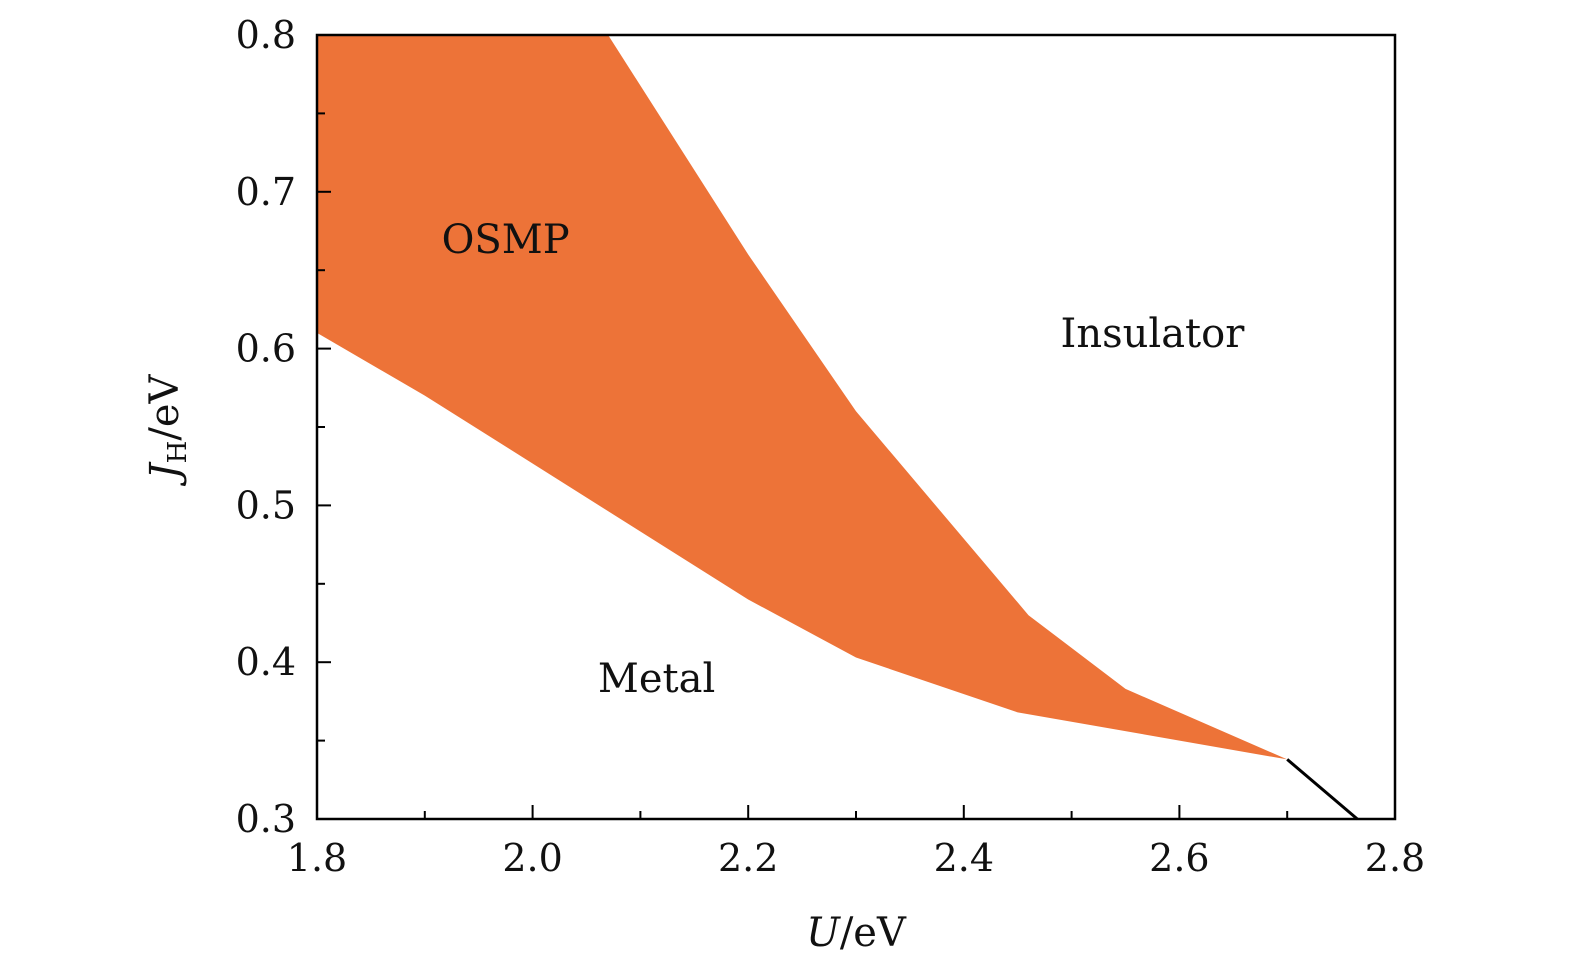  I want to click on x-tick-label: 1.8, so click(317, 858).